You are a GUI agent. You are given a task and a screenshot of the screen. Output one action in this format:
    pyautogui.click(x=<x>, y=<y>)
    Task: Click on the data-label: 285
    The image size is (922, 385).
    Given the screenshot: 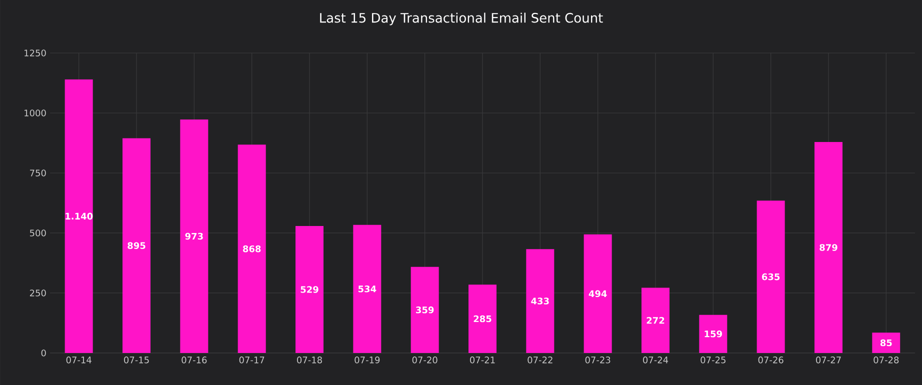 What is the action you would take?
    pyautogui.click(x=483, y=318)
    